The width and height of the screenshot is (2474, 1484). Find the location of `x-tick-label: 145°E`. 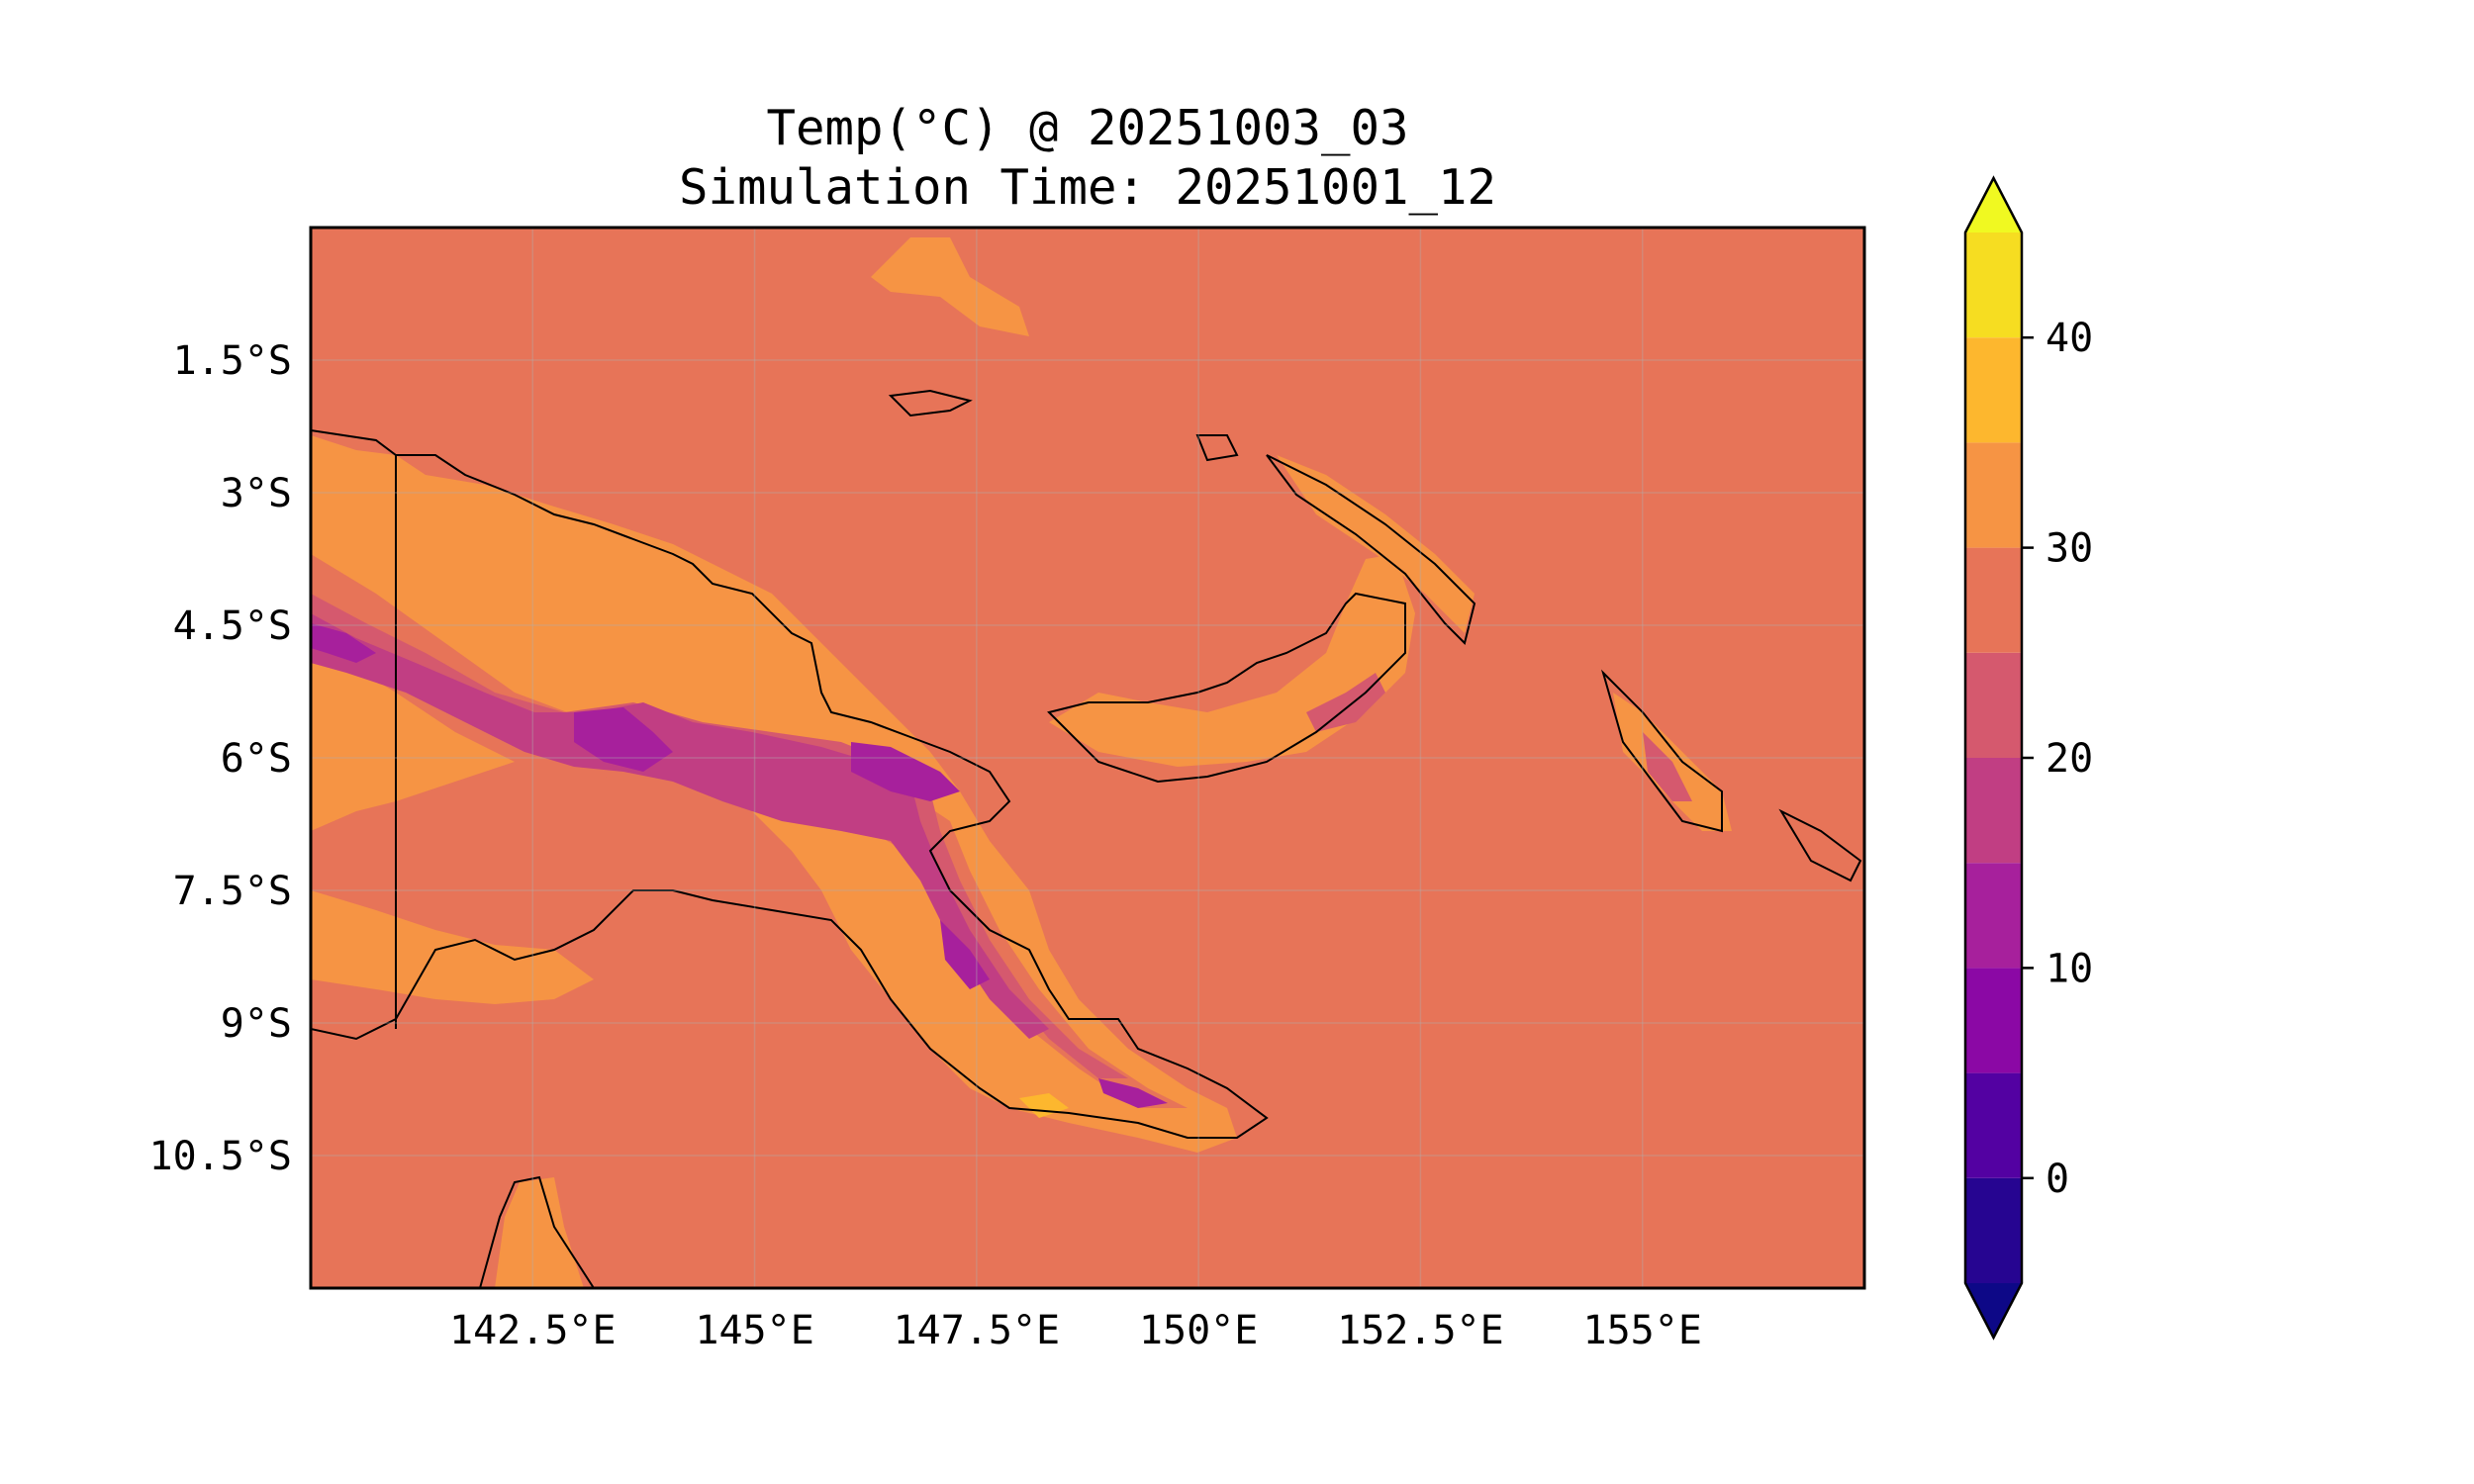

x-tick-label: 145°E is located at coordinates (754, 1330).